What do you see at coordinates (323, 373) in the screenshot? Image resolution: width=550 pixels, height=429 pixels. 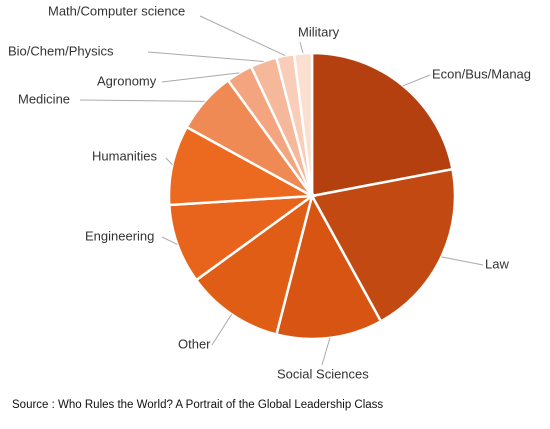 I see `slice-label: Social Sciences` at bounding box center [323, 373].